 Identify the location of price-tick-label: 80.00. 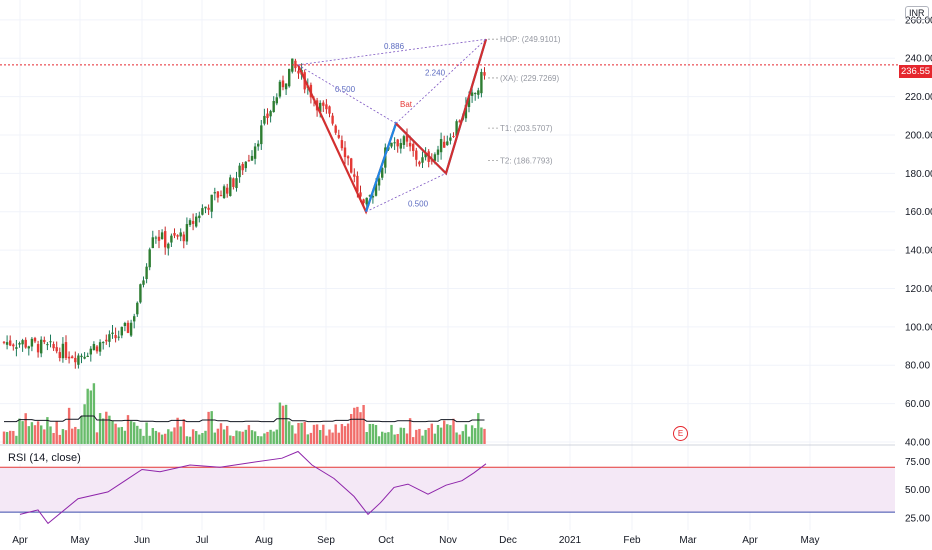
(917, 366).